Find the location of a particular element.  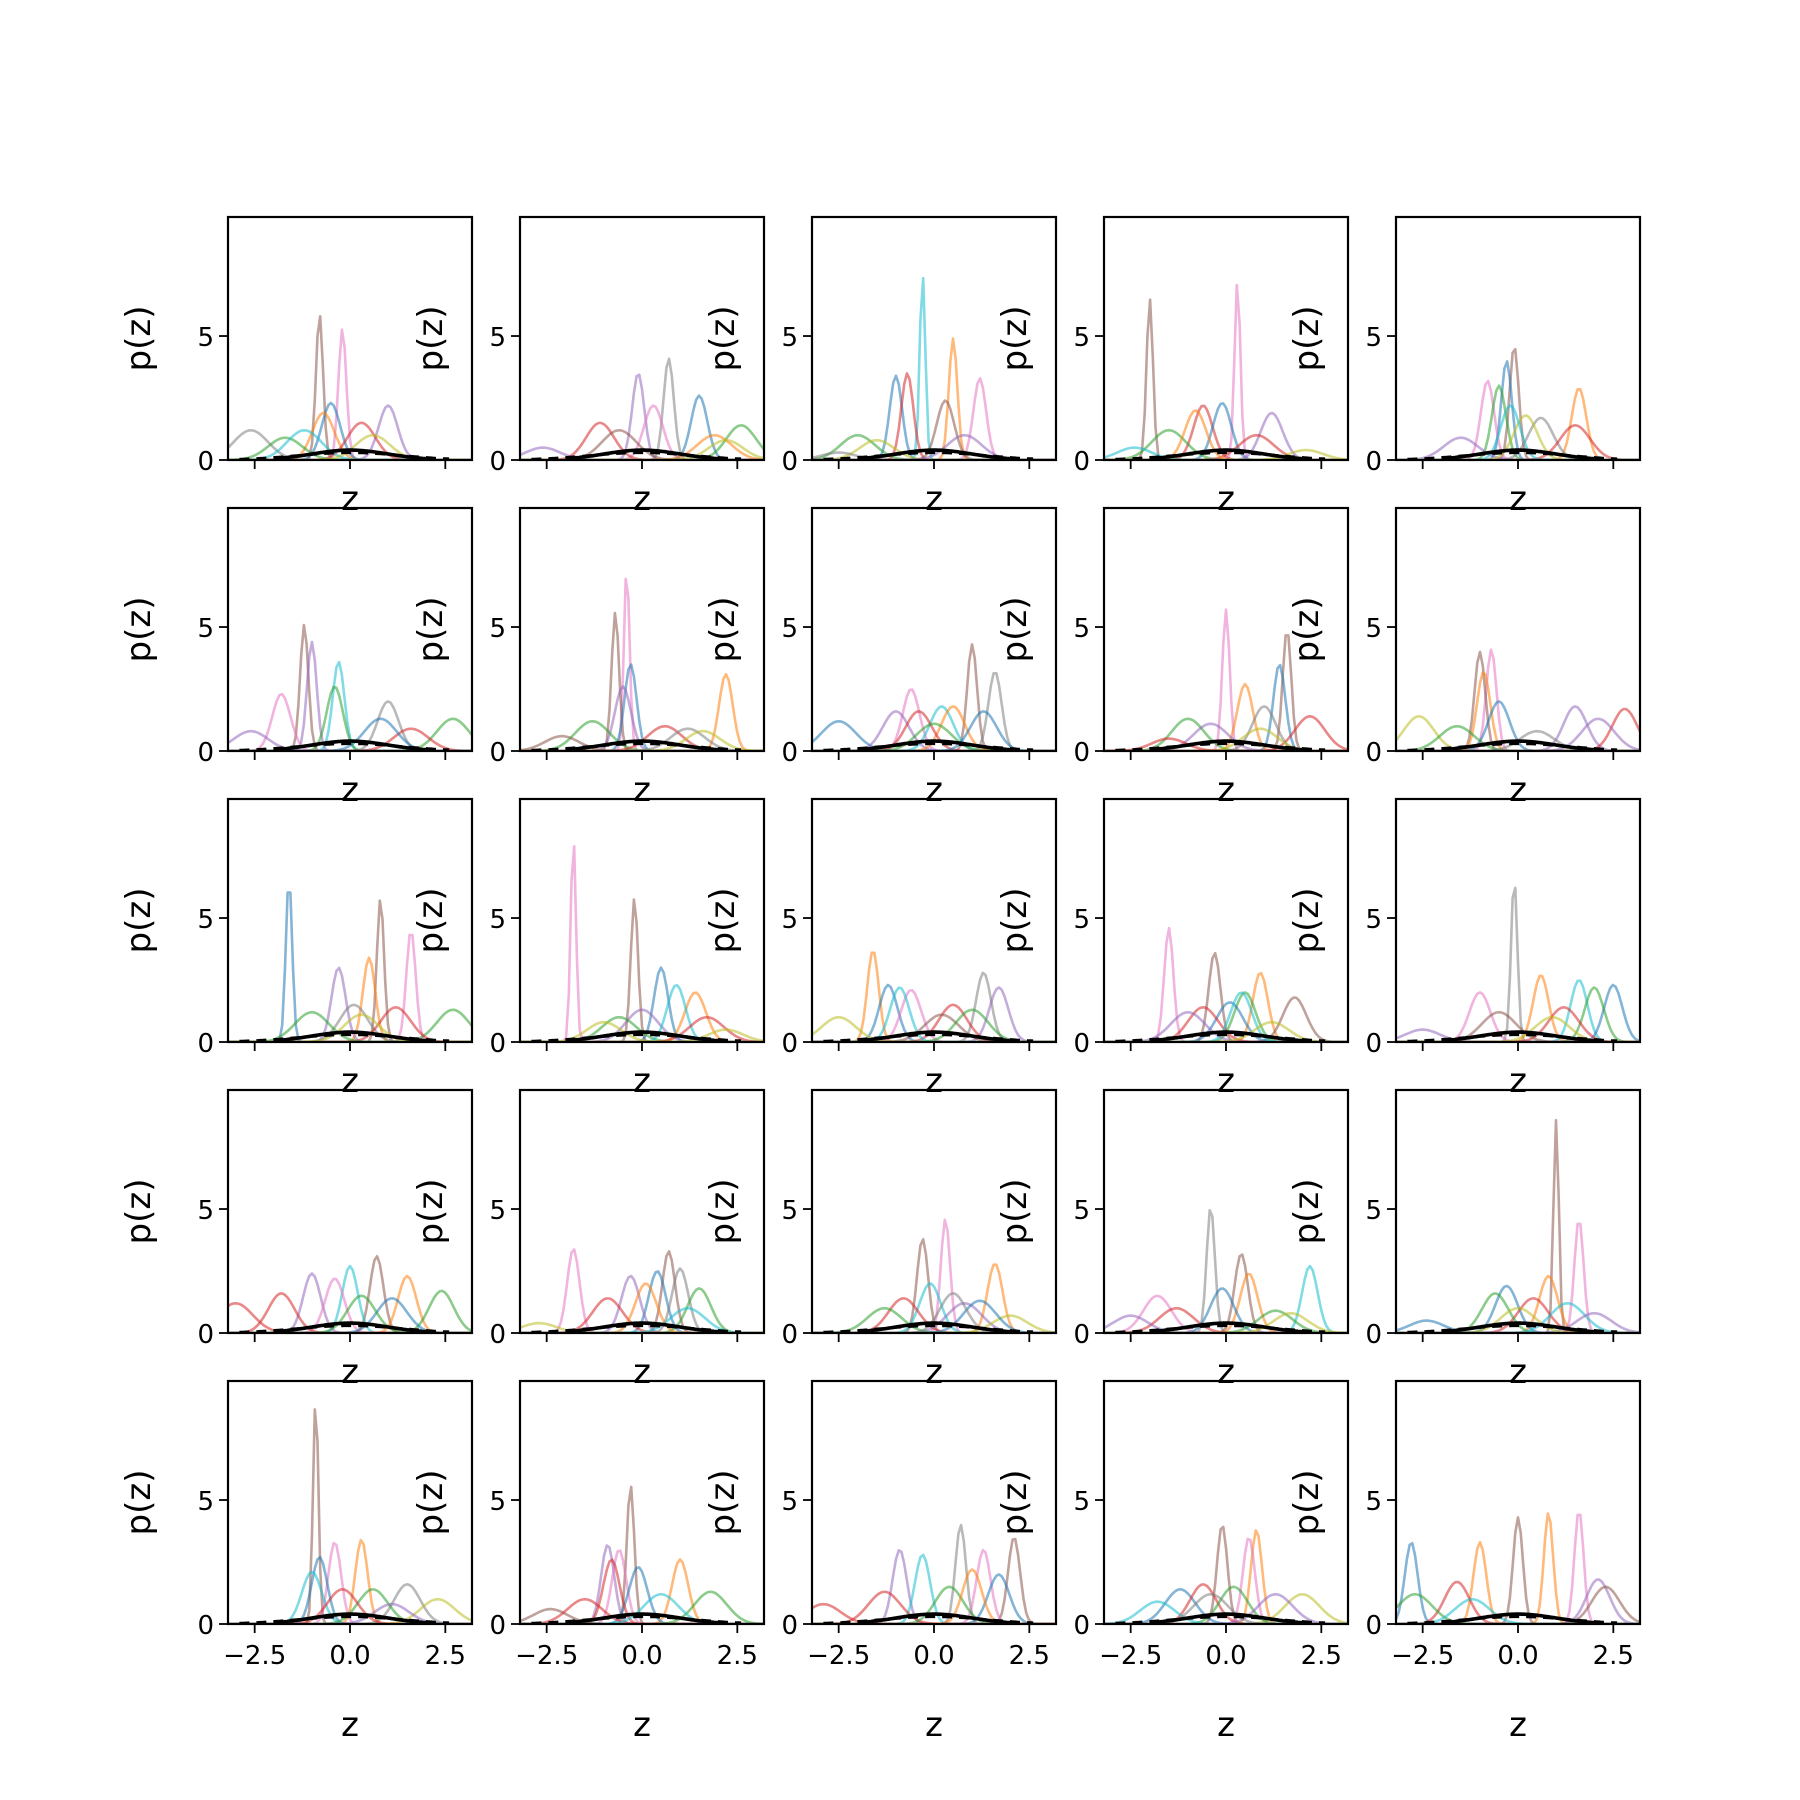

subplot-r0-c0: 0 5 z p(z) is located at coordinates (296, 367).